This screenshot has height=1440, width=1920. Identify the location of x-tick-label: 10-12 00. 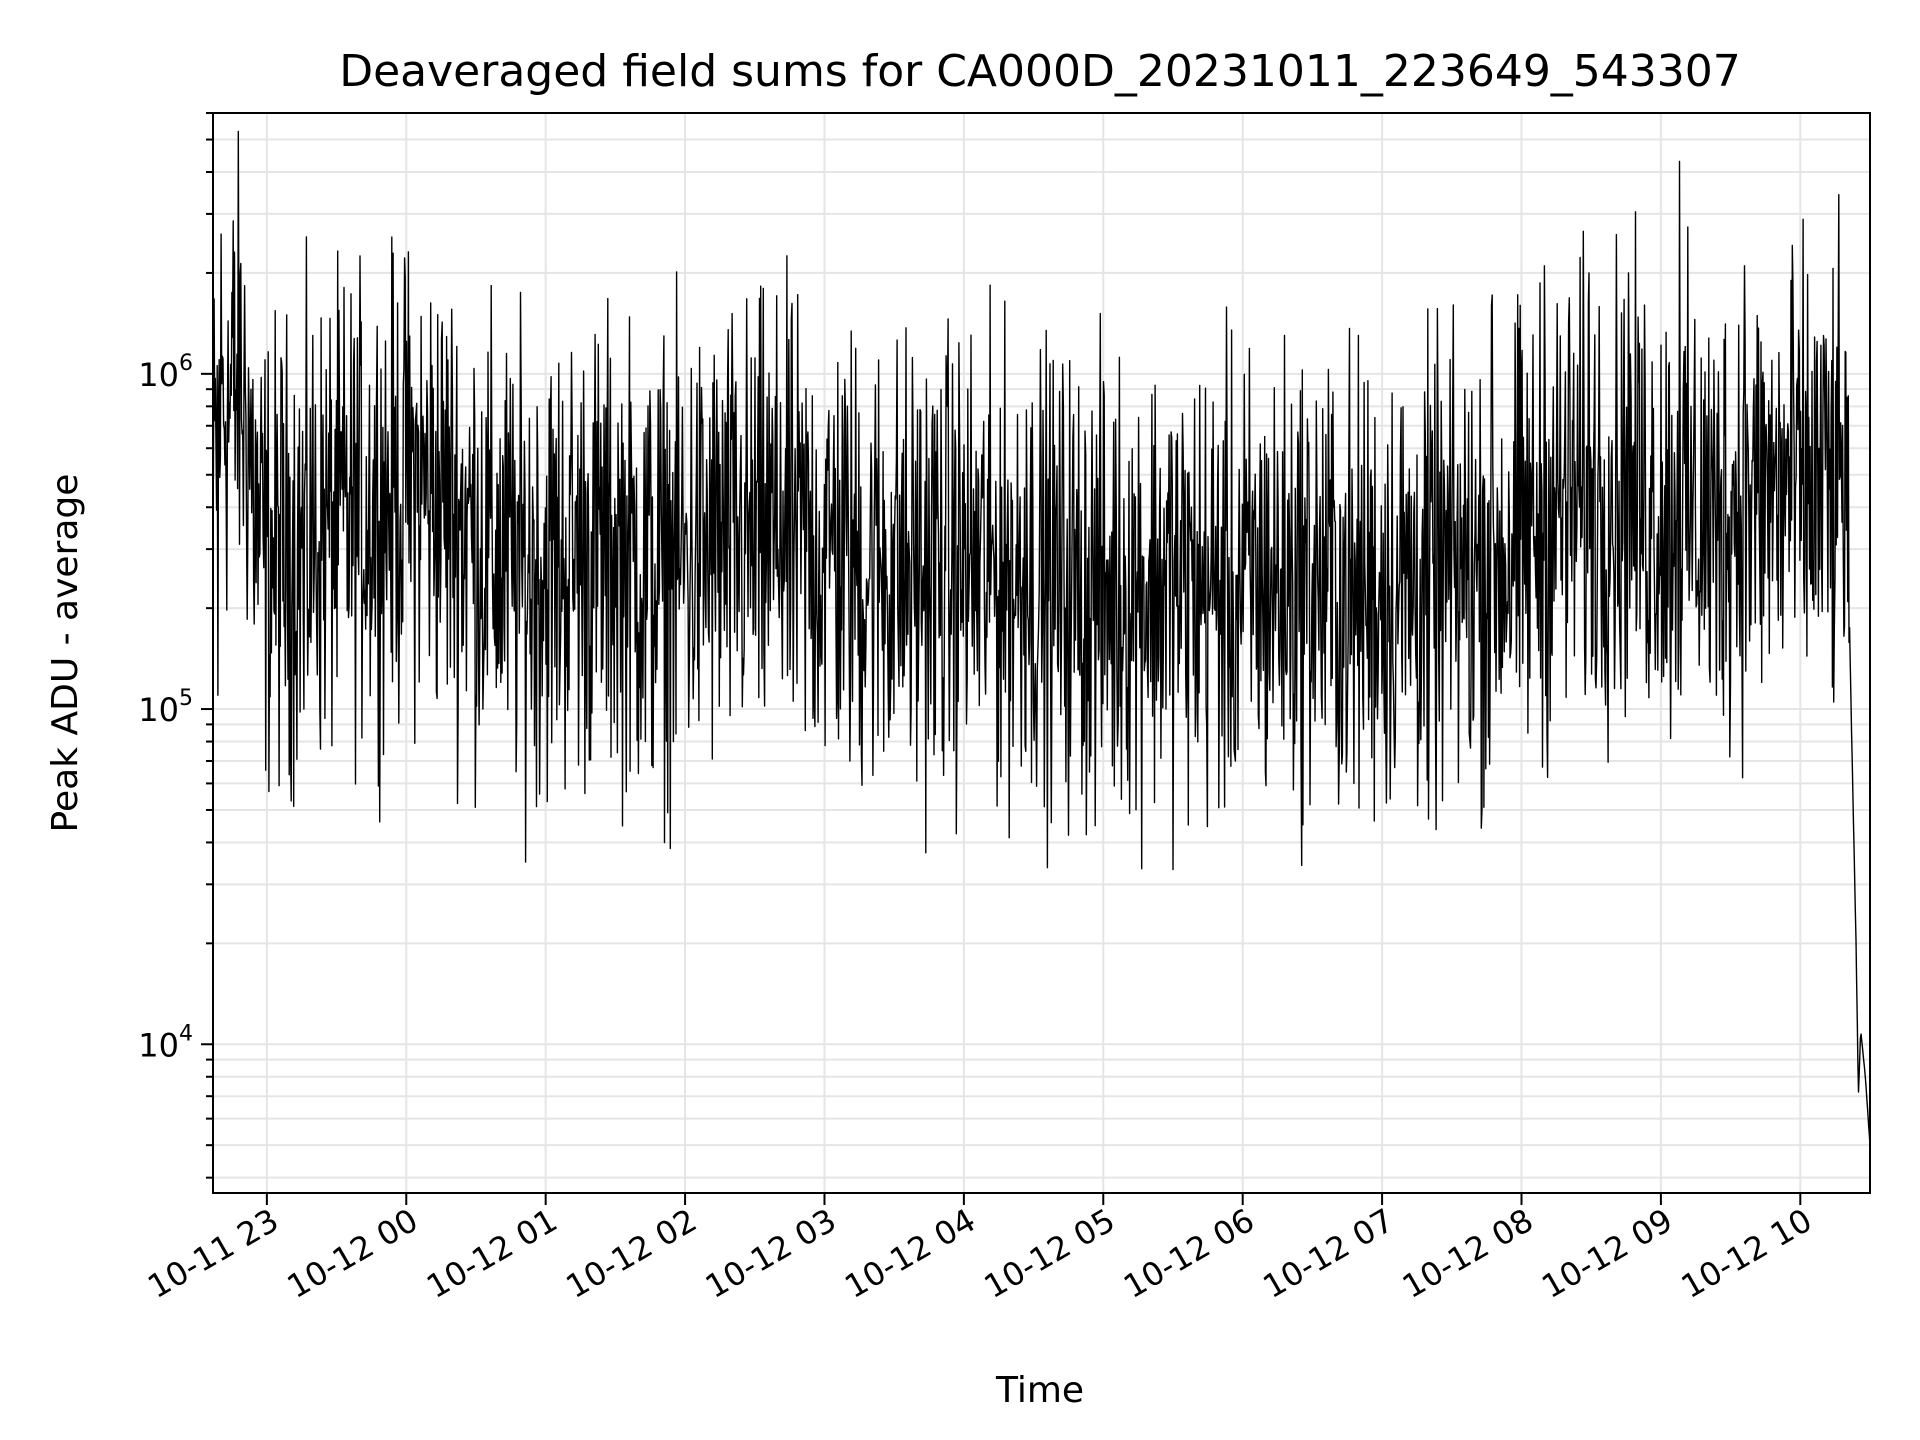
(353, 1253).